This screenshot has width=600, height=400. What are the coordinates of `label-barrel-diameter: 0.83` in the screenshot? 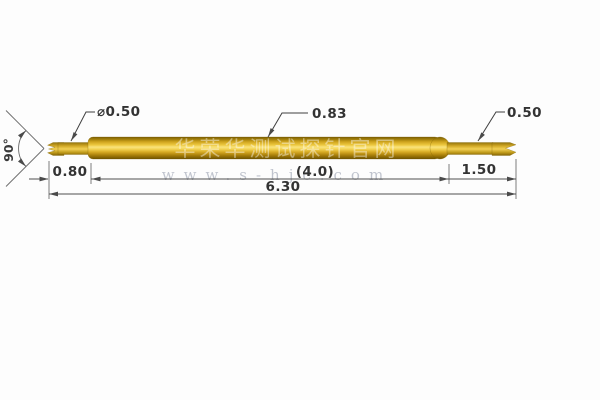 It's located at (329, 114).